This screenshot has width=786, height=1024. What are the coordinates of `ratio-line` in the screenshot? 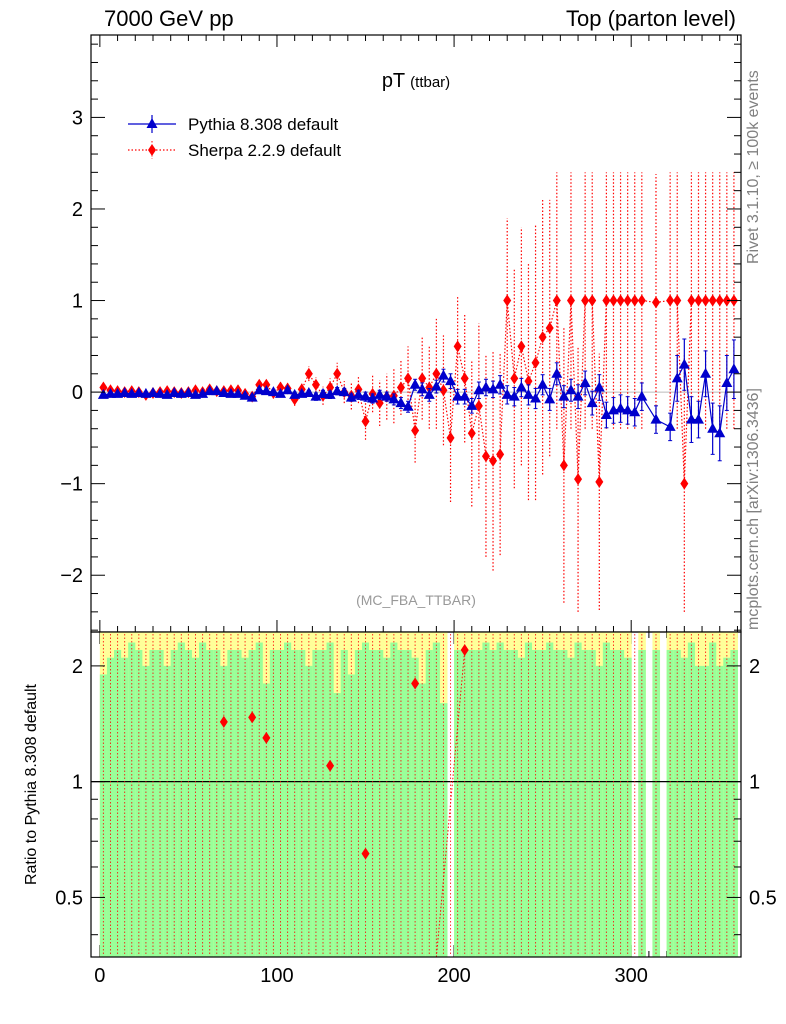 It's located at (450, 803).